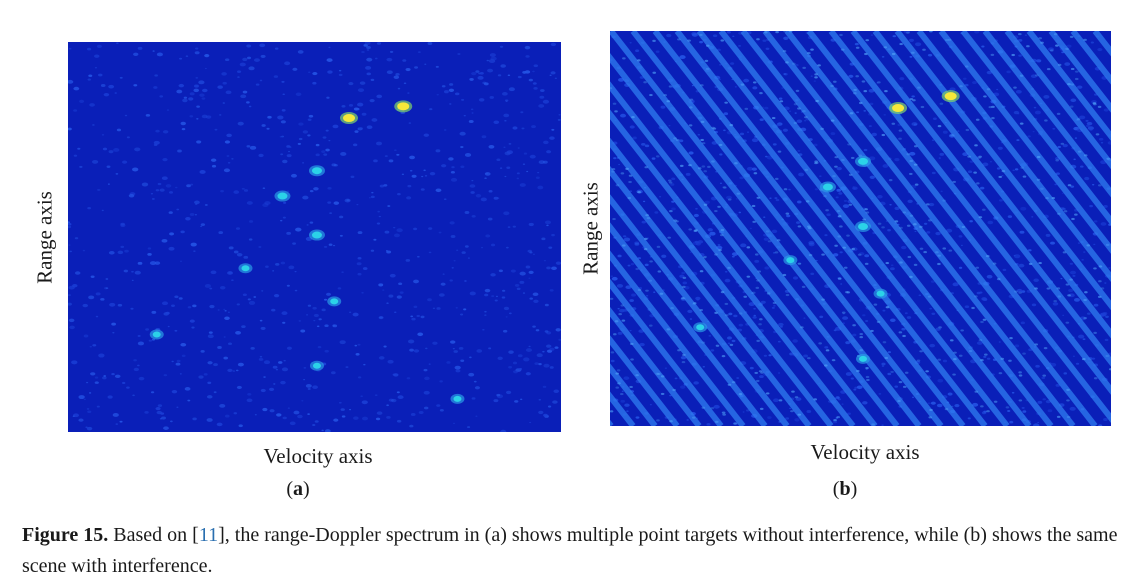 The height and width of the screenshot is (588, 1147). What do you see at coordinates (865, 452) in the screenshot?
I see `x-axis-label-b: Velocity axis` at bounding box center [865, 452].